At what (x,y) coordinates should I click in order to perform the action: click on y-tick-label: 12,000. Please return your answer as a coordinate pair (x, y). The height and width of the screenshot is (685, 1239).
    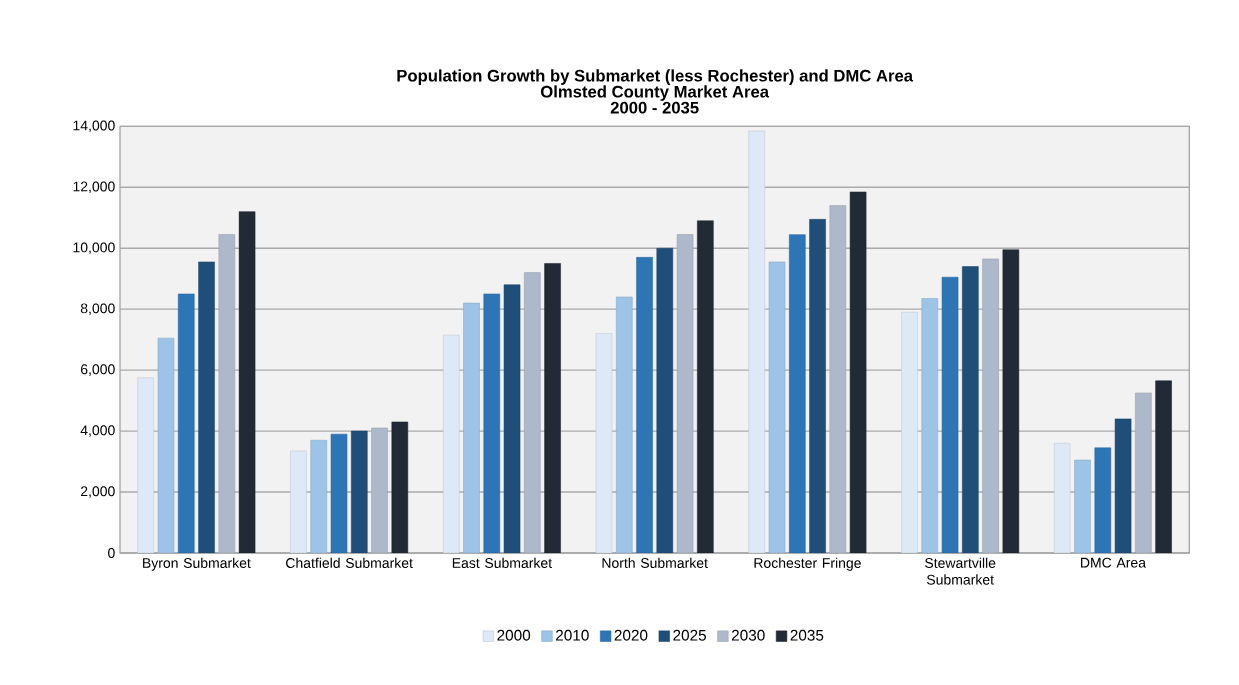
    Looking at the image, I should click on (94, 187).